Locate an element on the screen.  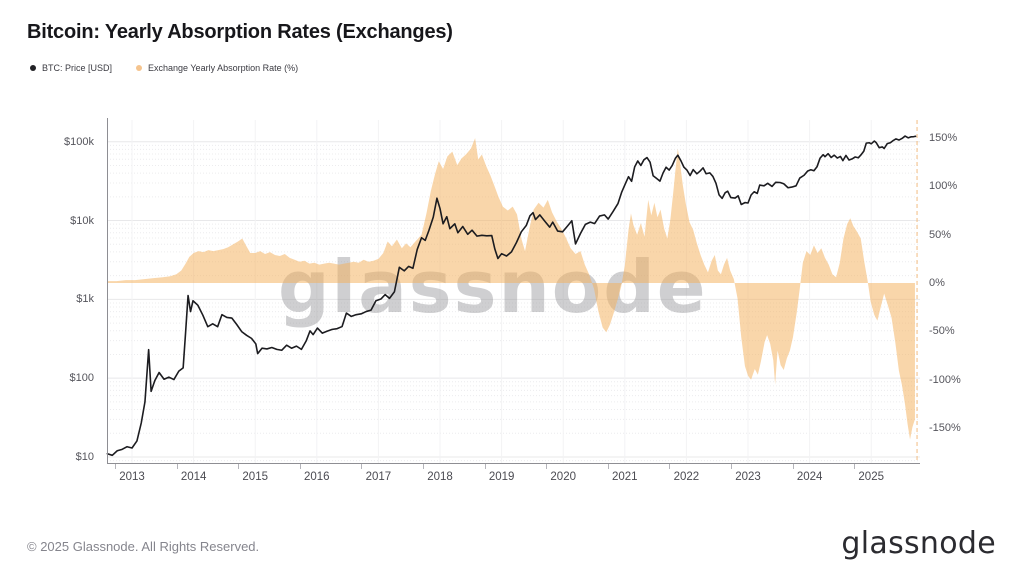
x-tick-label: 2023 is located at coordinates (748, 477).